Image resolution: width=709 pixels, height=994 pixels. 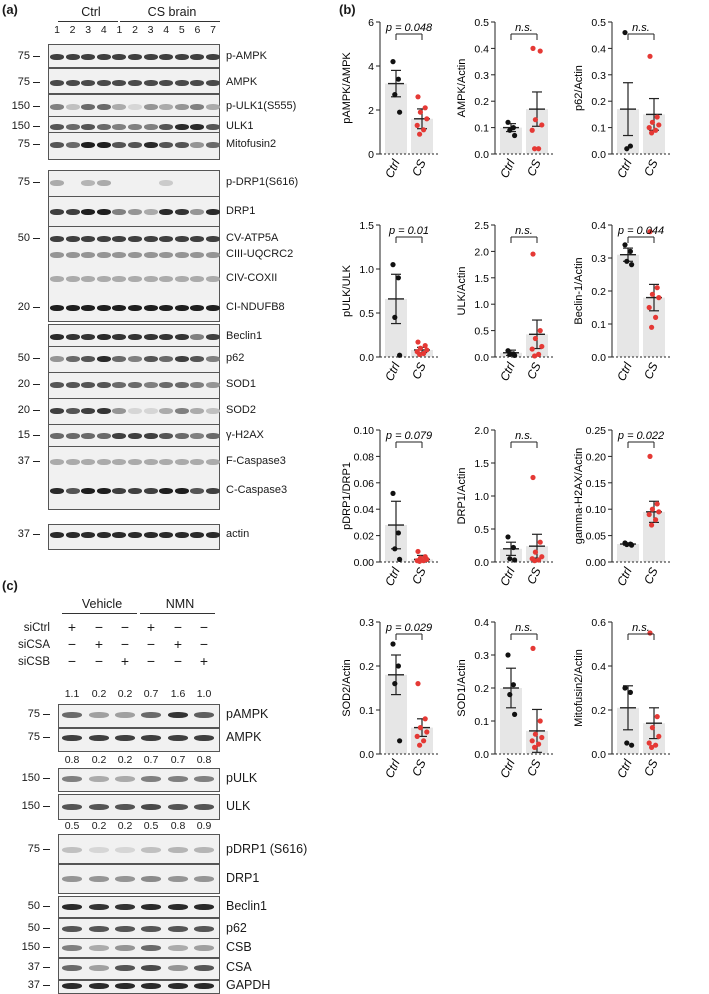 I want to click on blot-row-label-f-caspase3: F-Caspase3, so click(x=256, y=461).